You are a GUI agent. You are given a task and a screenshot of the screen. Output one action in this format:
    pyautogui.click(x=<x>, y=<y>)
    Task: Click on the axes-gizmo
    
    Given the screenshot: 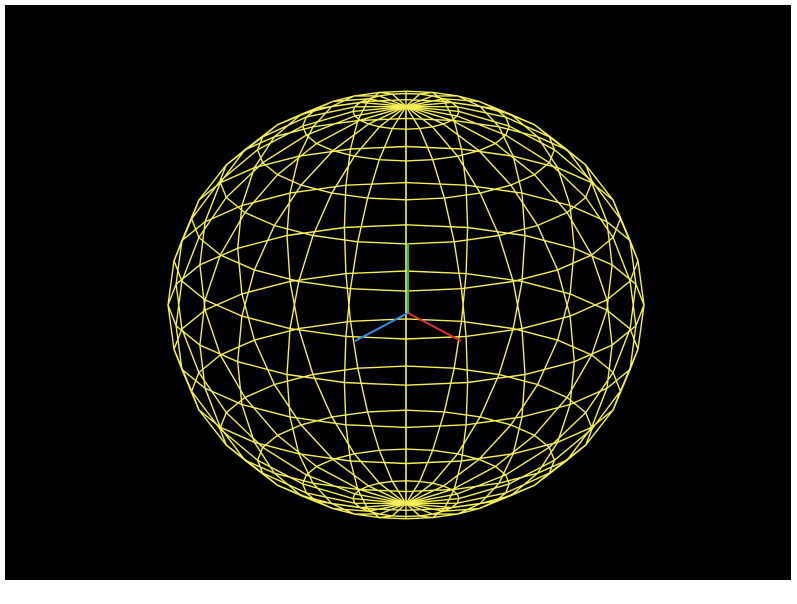 What is the action you would take?
    pyautogui.click(x=408, y=292)
    